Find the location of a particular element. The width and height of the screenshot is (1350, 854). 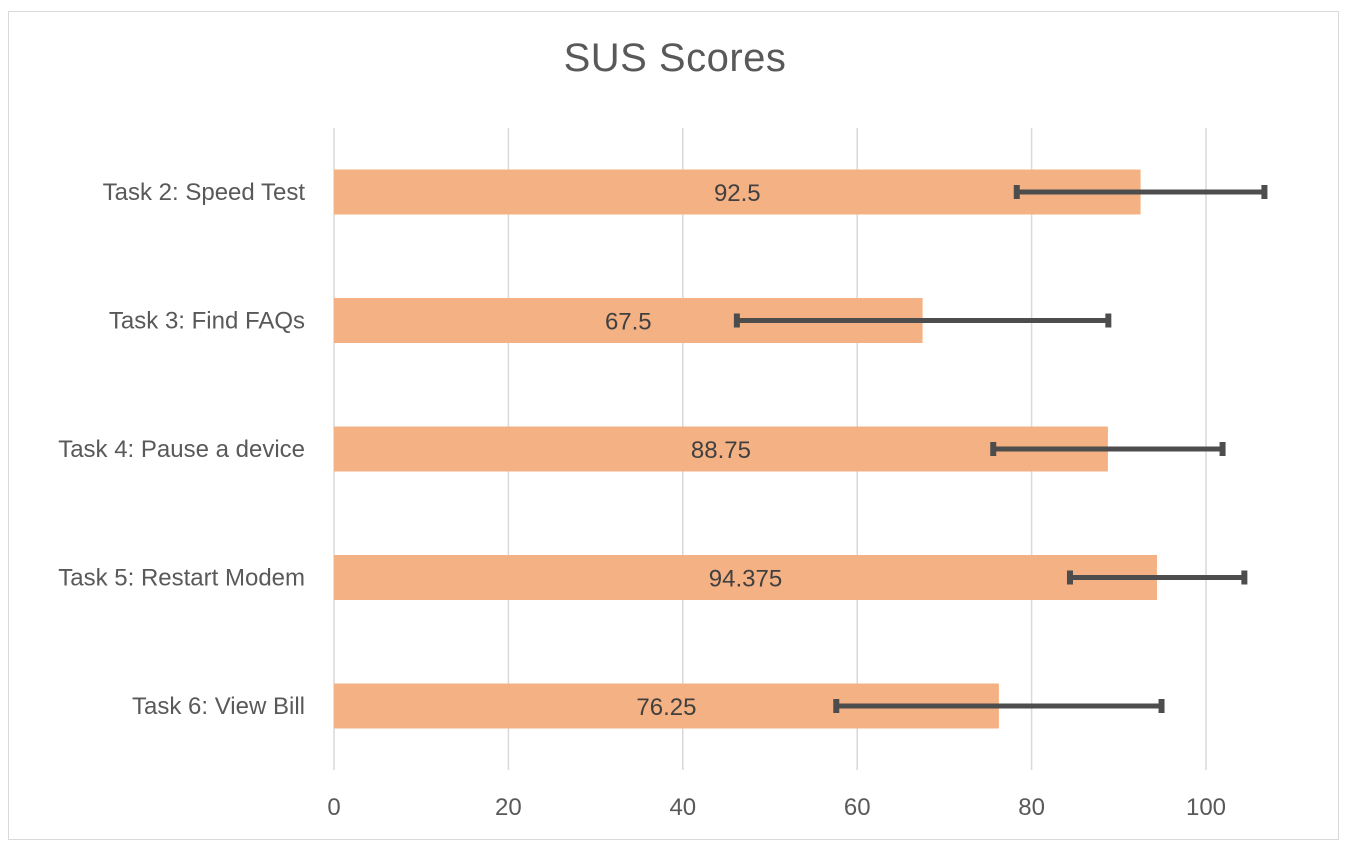

data-label: 67.5 is located at coordinates (628, 322).